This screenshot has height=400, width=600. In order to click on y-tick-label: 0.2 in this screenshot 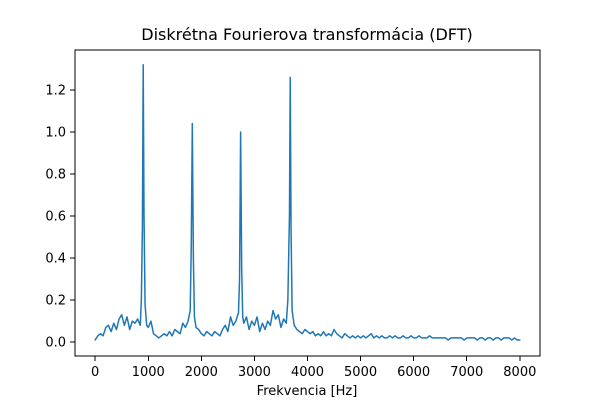, I will do `click(55, 301)`.